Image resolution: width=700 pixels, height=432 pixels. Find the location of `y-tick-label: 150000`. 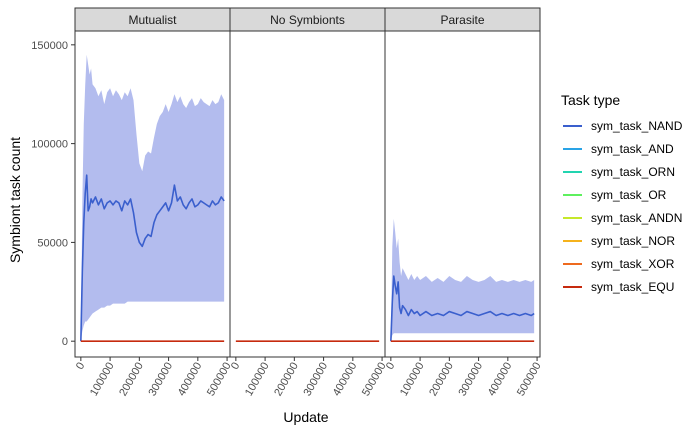

y-tick-label: 150000 is located at coordinates (49, 46).